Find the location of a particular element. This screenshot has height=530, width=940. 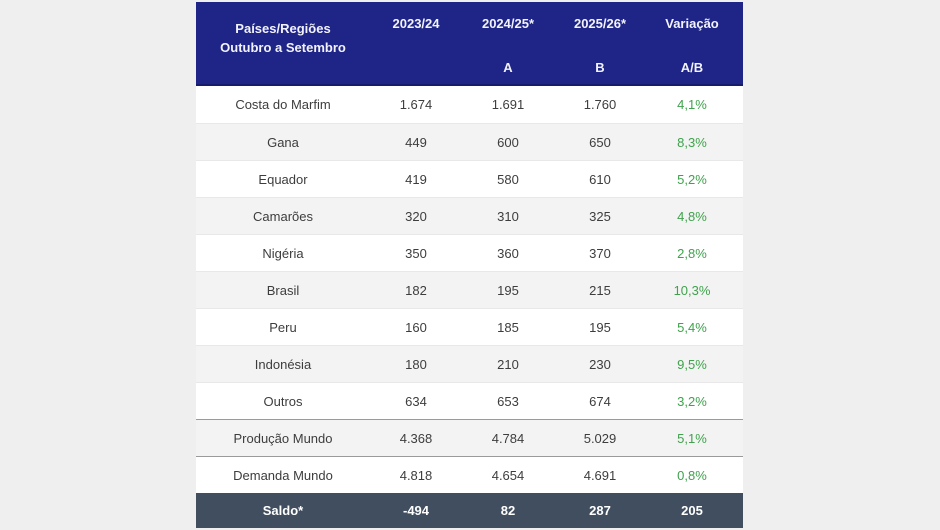

table-row: Gana 449 600 650 8,3% is located at coordinates (469, 141).